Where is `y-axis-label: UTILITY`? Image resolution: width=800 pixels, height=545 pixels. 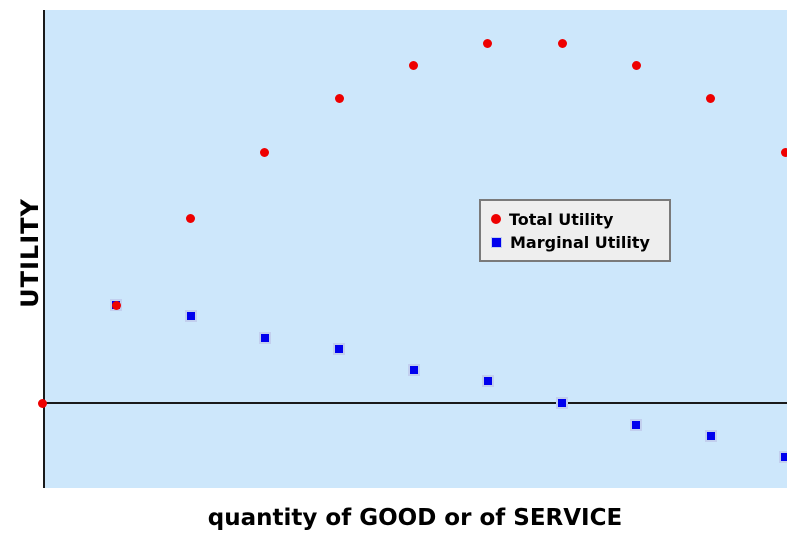 y-axis-label: UTILITY is located at coordinates (30, 253).